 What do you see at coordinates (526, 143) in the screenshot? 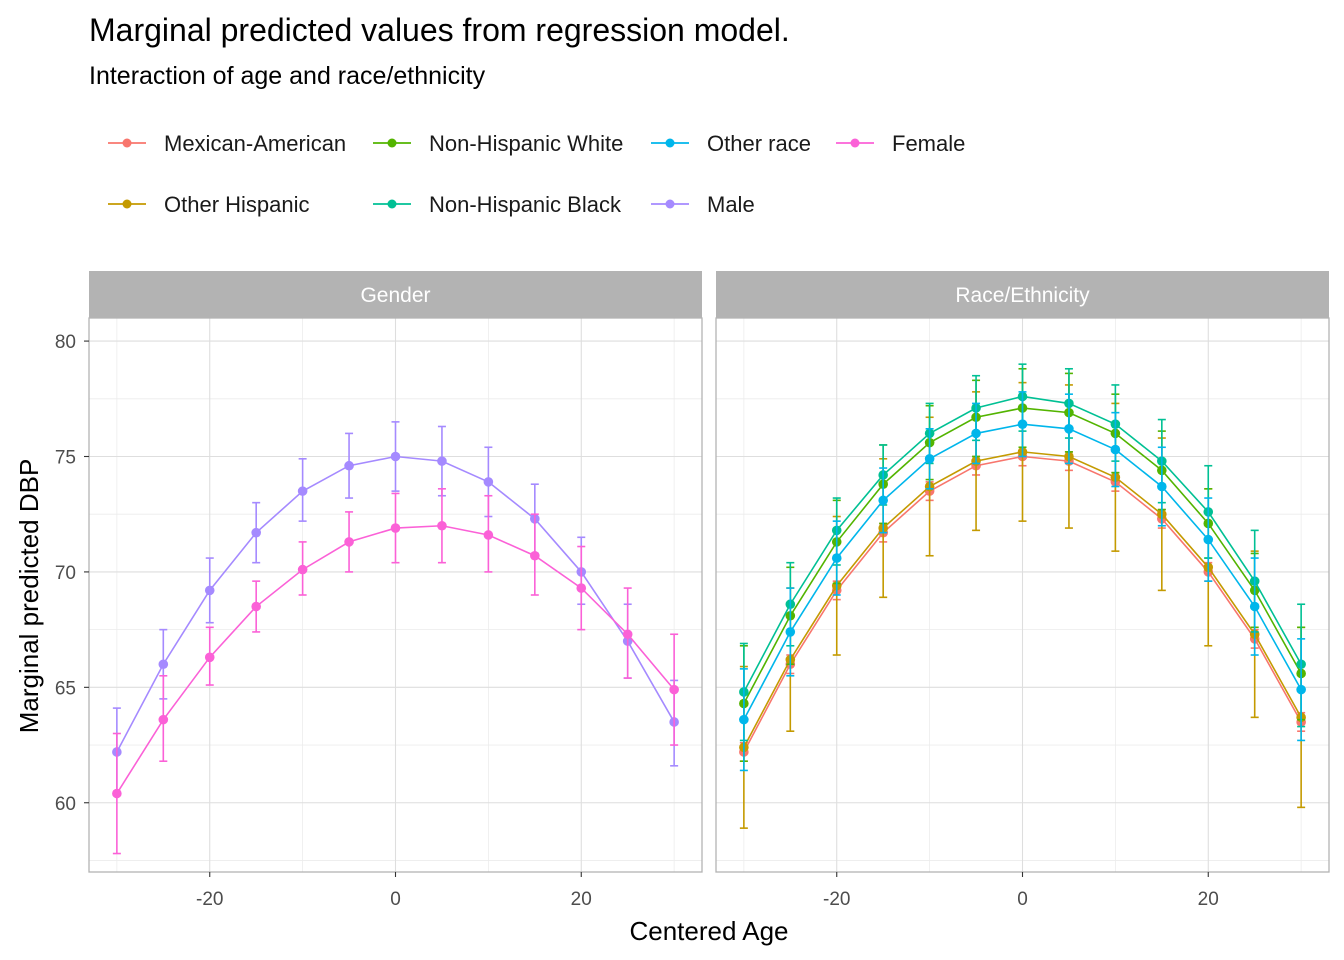
I see `legend-label: Non-Hispanic White` at bounding box center [526, 143].